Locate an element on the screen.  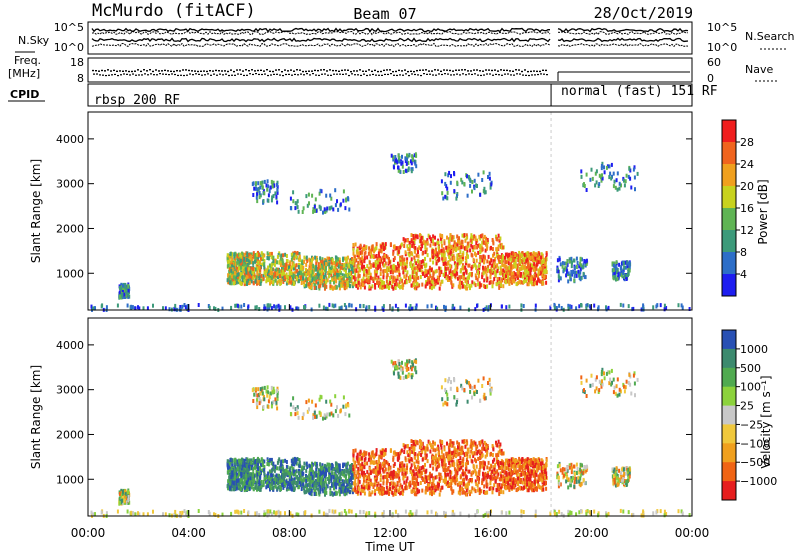
power-colorbar-tick-label: 4 is located at coordinates (743, 274).